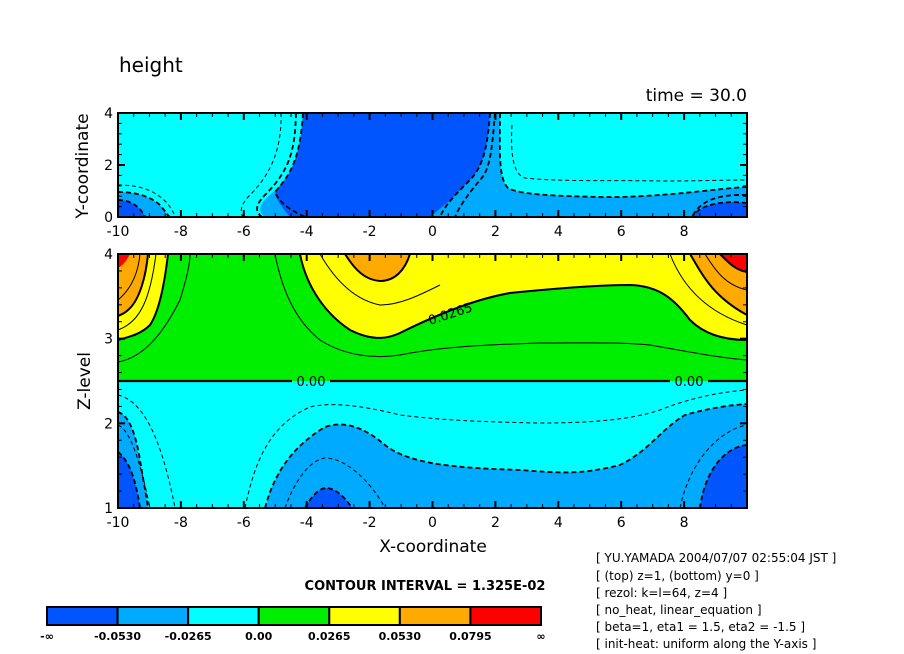 The width and height of the screenshot is (904, 654). I want to click on bottom-region-0530-left, so click(133, 285).